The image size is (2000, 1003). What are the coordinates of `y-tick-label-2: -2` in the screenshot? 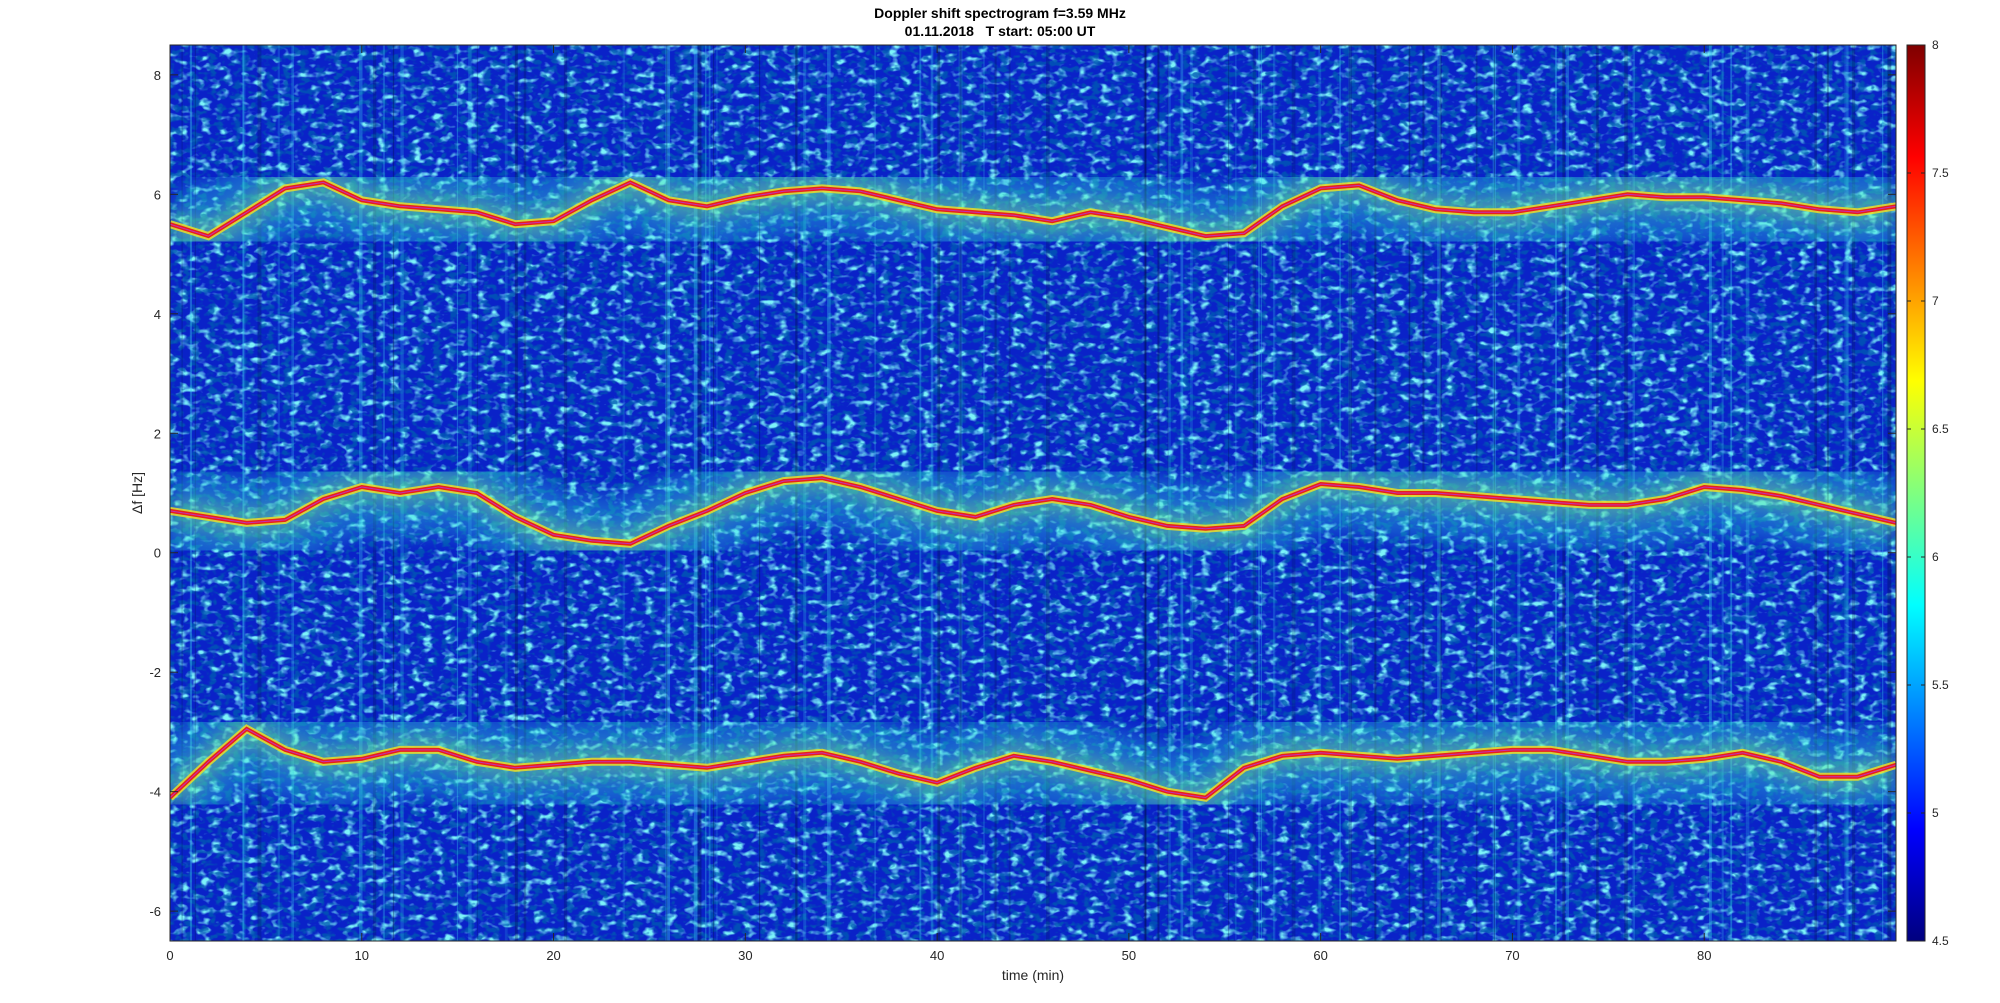 It's located at (155, 672).